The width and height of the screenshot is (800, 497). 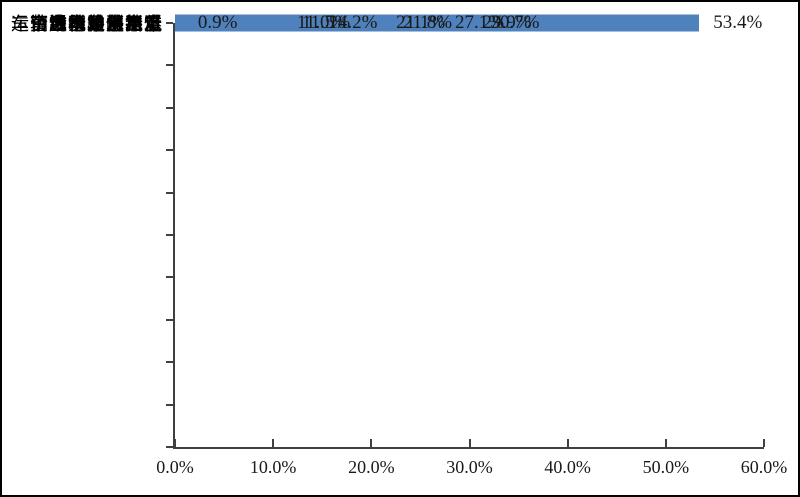 I want to click on category-label: 企业市场退出难, so click(x=96, y=24).